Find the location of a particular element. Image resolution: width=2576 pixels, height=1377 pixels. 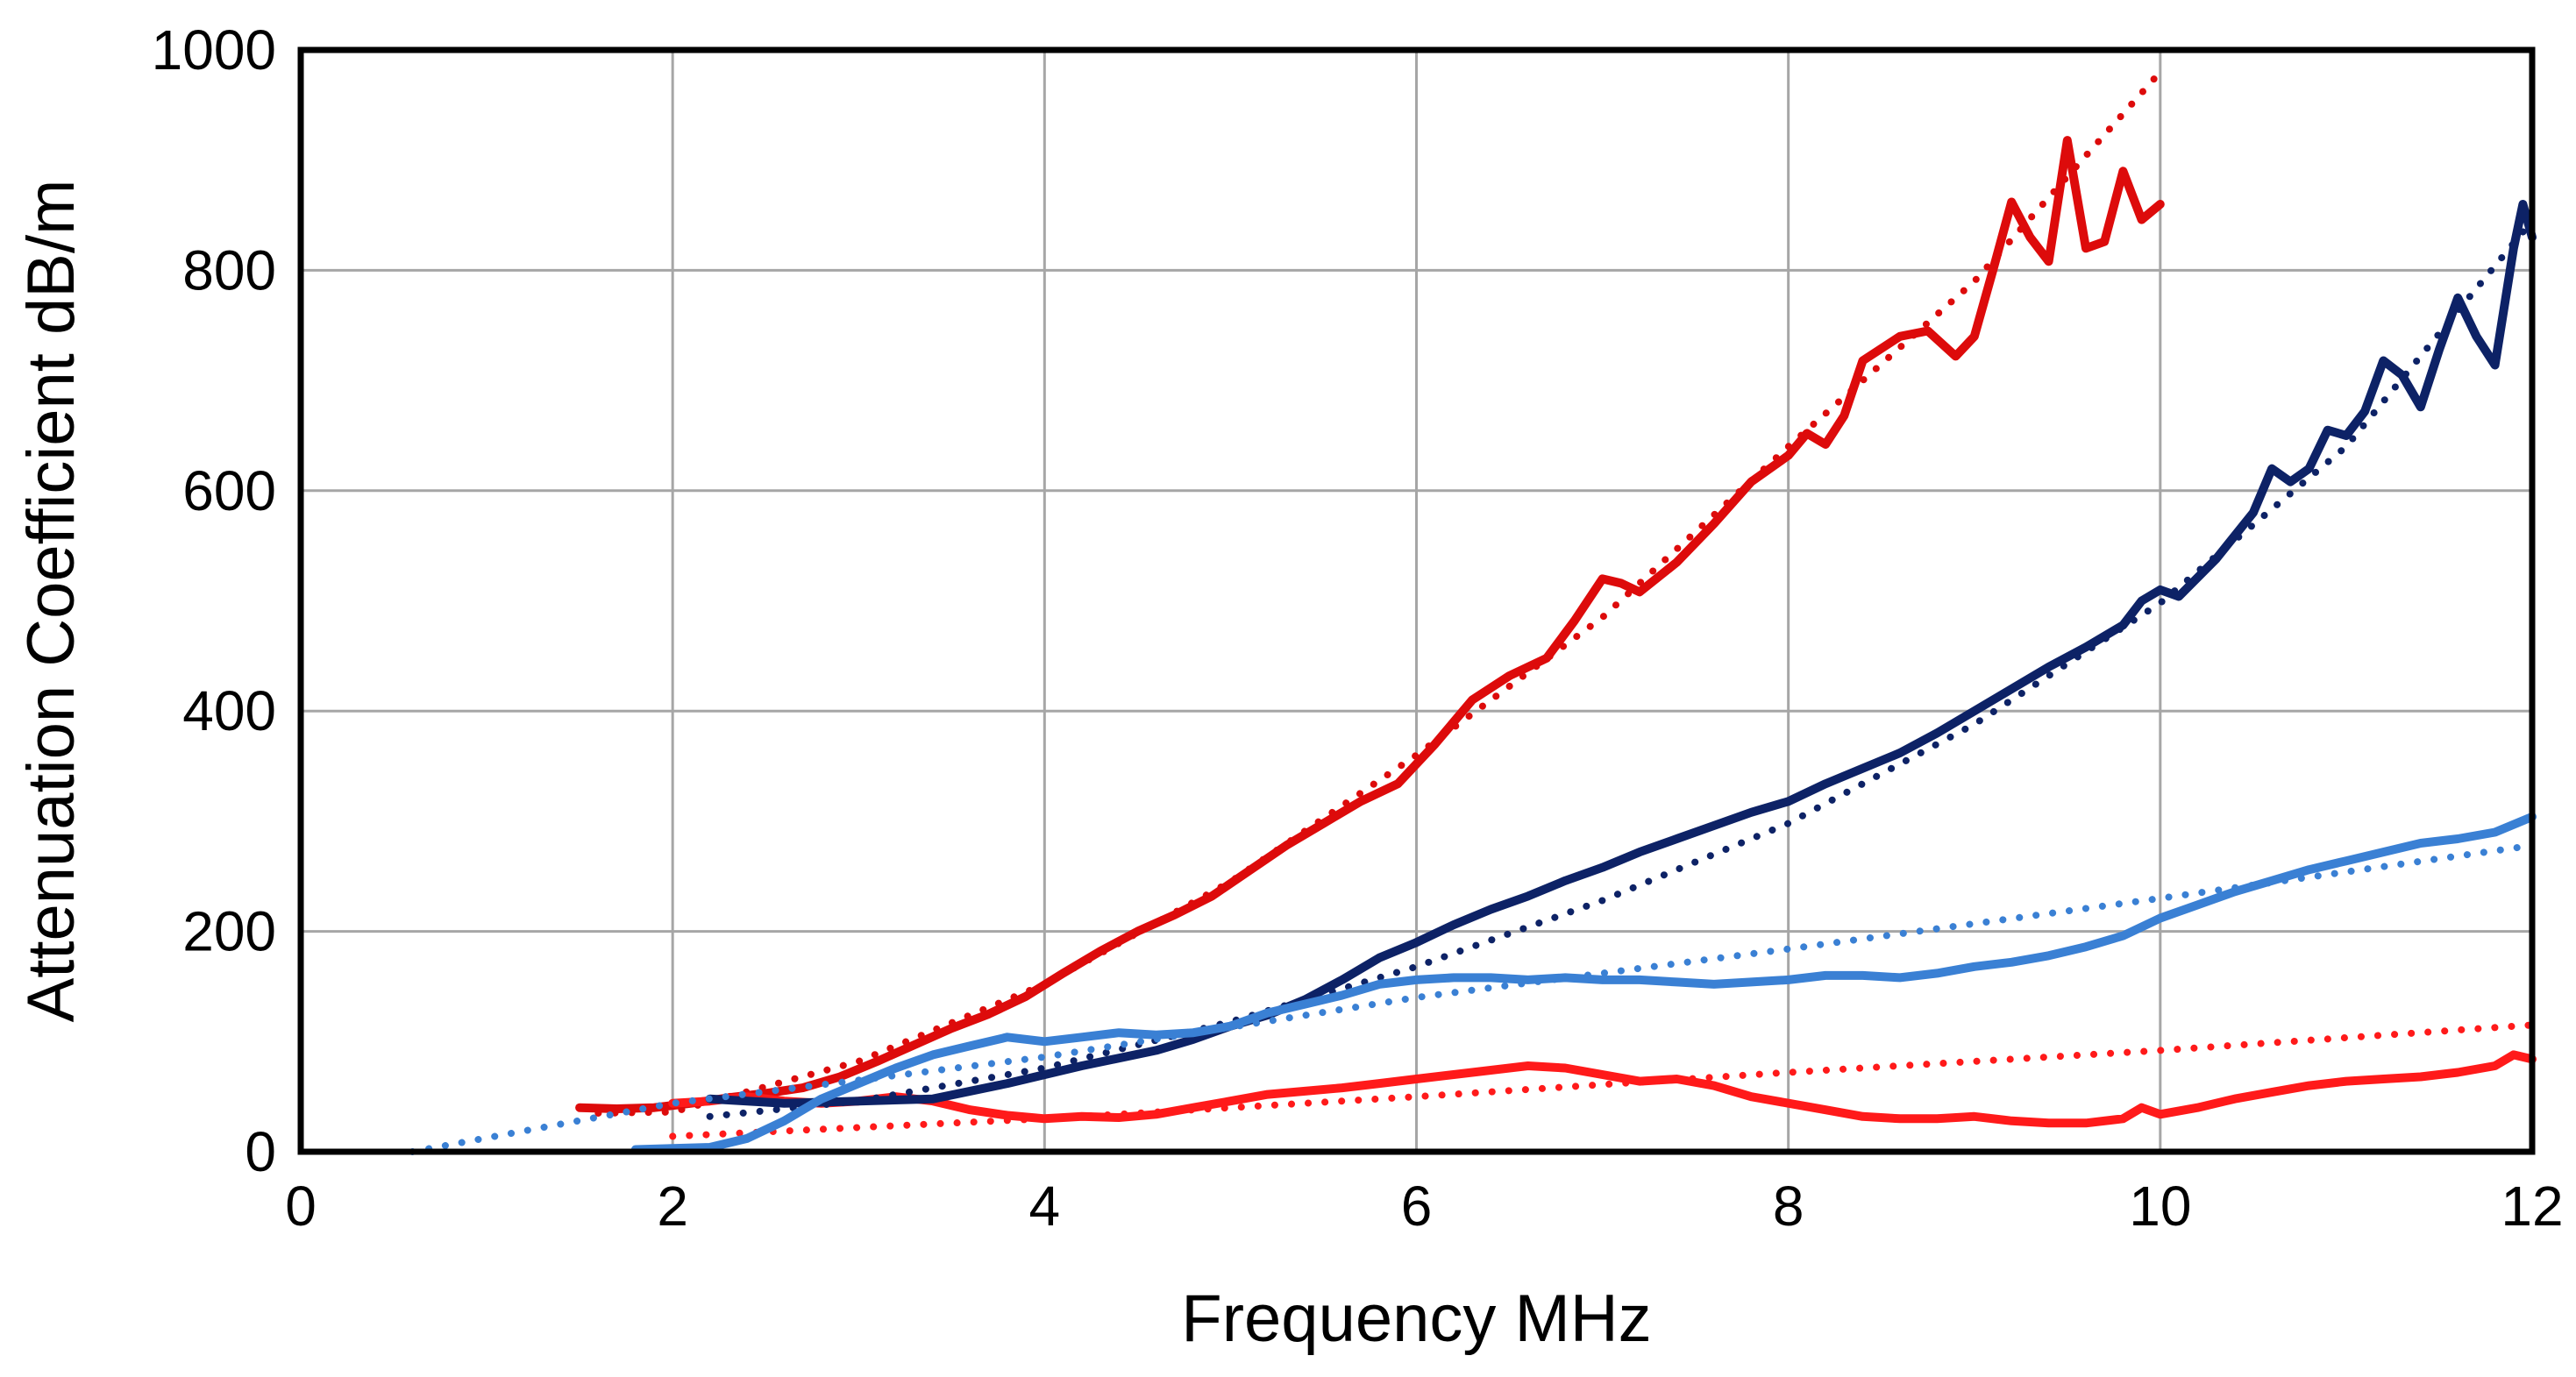

y-tick-label-3: 600 is located at coordinates (229, 490).